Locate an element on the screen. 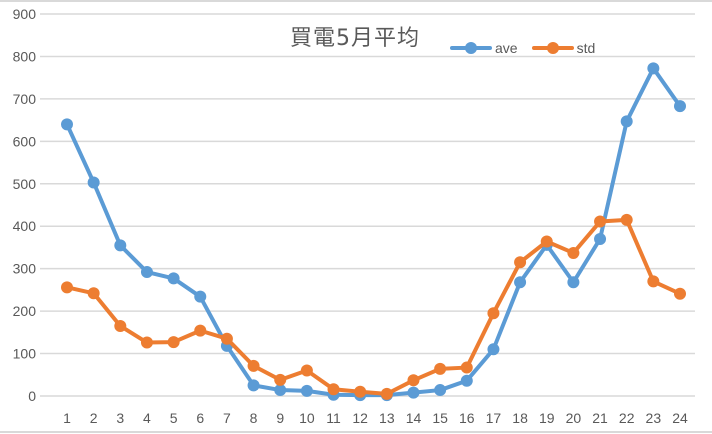 Image resolution: width=712 pixels, height=434 pixels. y-tick-label: 300 is located at coordinates (25, 269).